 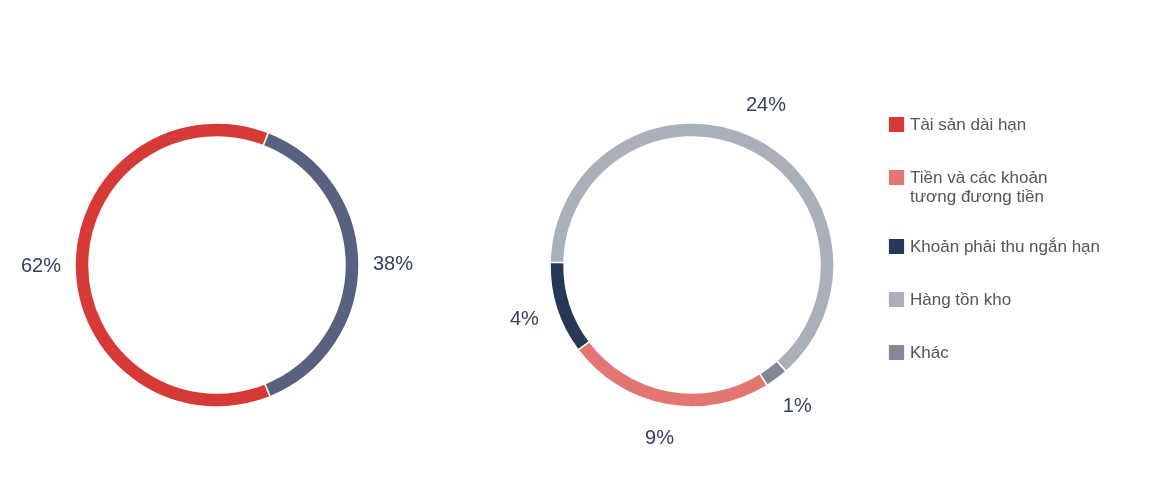 I want to click on data-label: 9%, so click(x=660, y=436).